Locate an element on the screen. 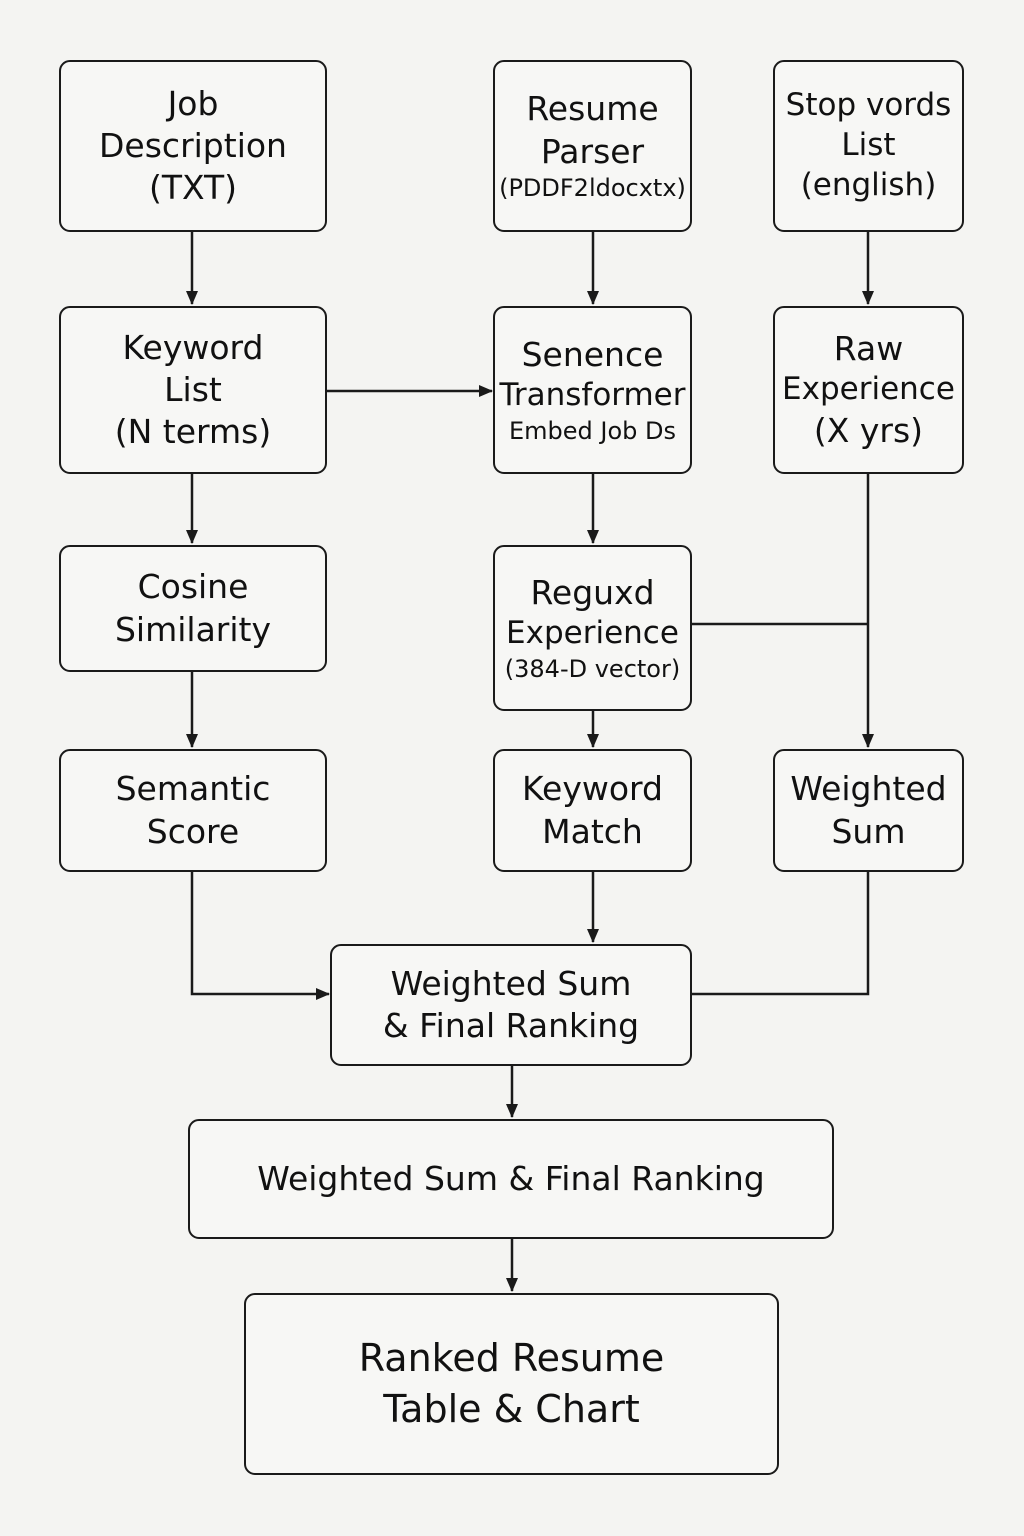 Image resolution: width=1024 pixels, height=1536 pixels. ranked-resume-table-chart-node: Ranked Resume Table & Chart is located at coordinates (511, 1384).